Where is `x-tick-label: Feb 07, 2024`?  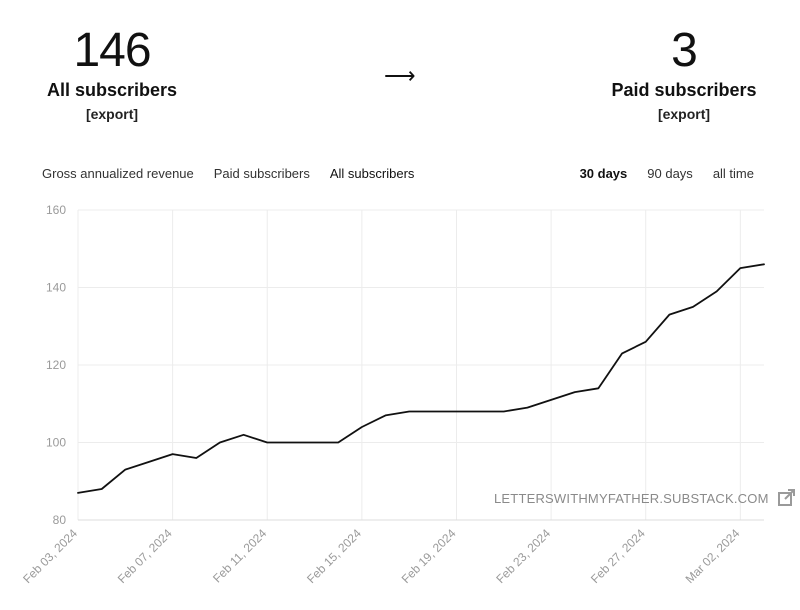 x-tick-label: Feb 07, 2024 is located at coordinates (145, 556).